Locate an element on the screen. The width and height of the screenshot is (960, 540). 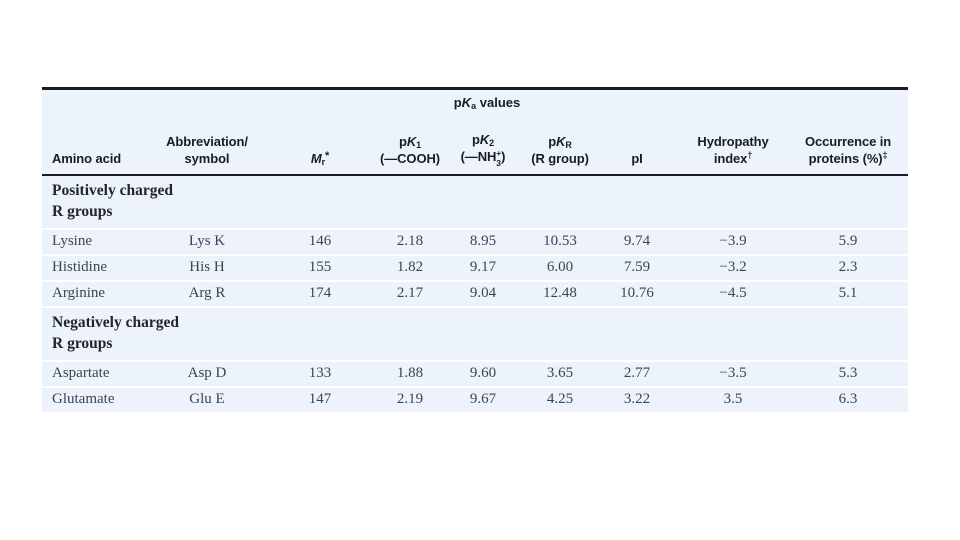
cell-pk2: 9.04 is located at coordinates (483, 293).